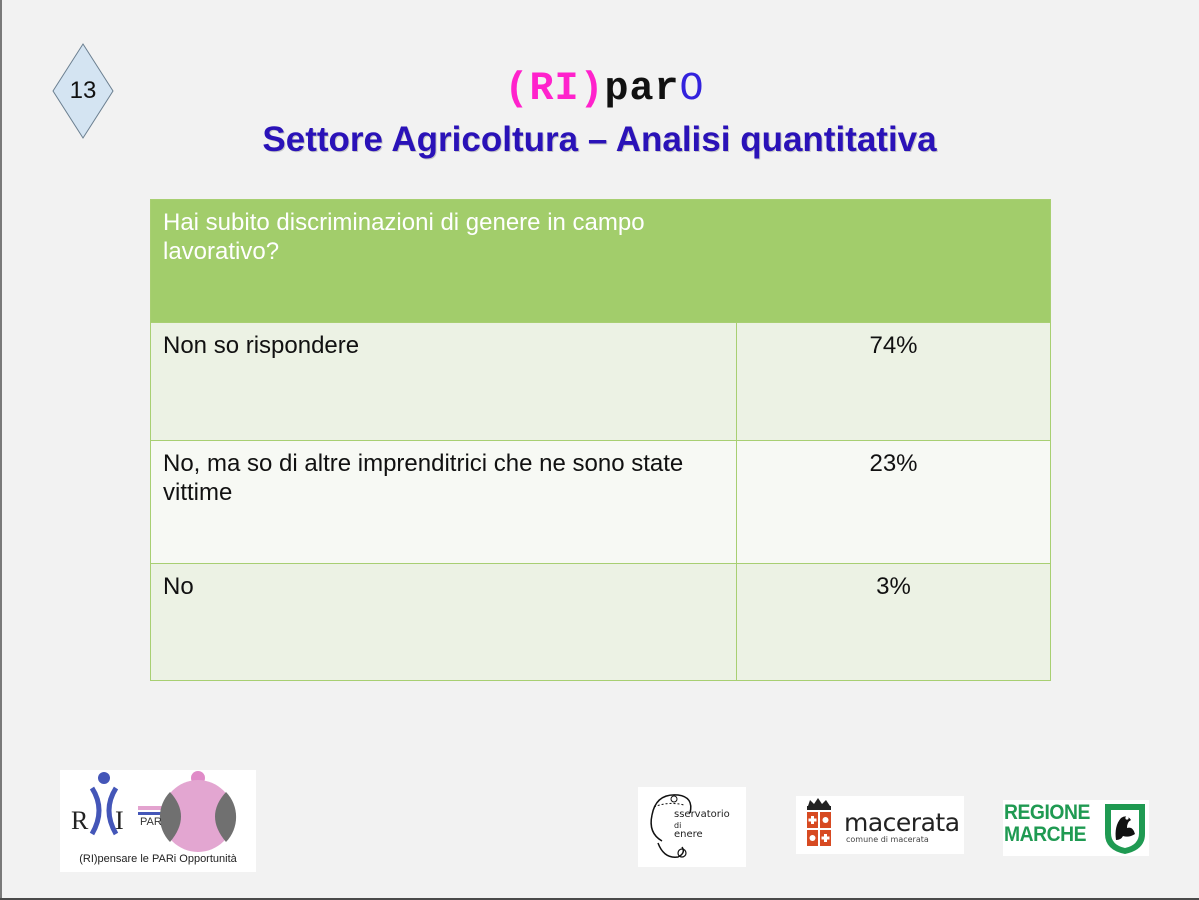  Describe the element at coordinates (158, 859) in the screenshot. I see `riparo-caption: (RI)pensare le PARi Opportunità` at that location.